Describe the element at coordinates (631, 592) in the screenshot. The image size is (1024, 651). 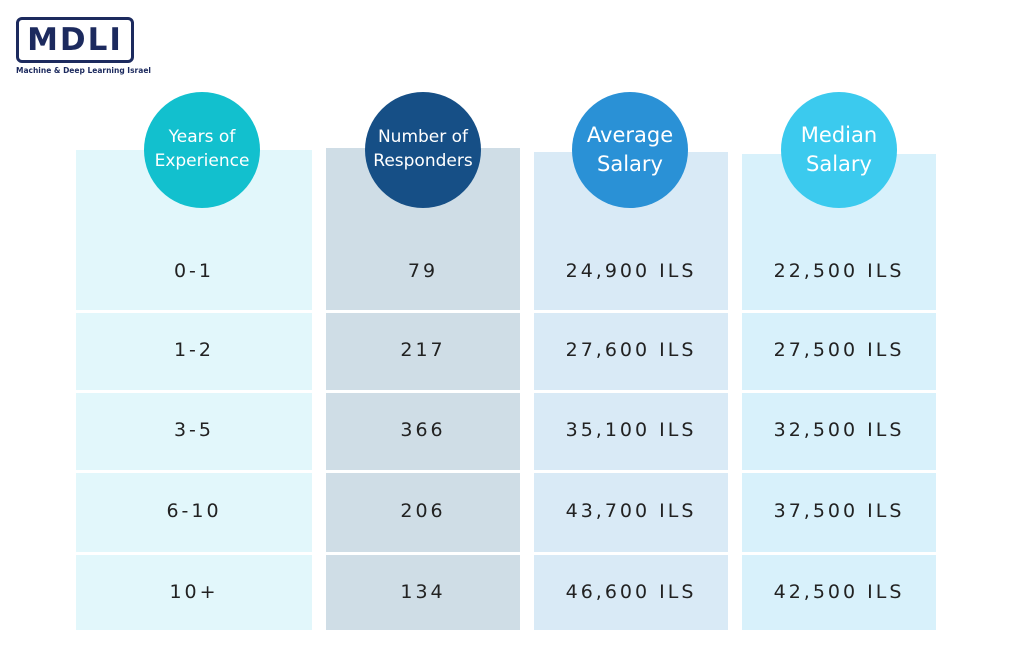
I see `cell-average: 46,600 ILS` at that location.